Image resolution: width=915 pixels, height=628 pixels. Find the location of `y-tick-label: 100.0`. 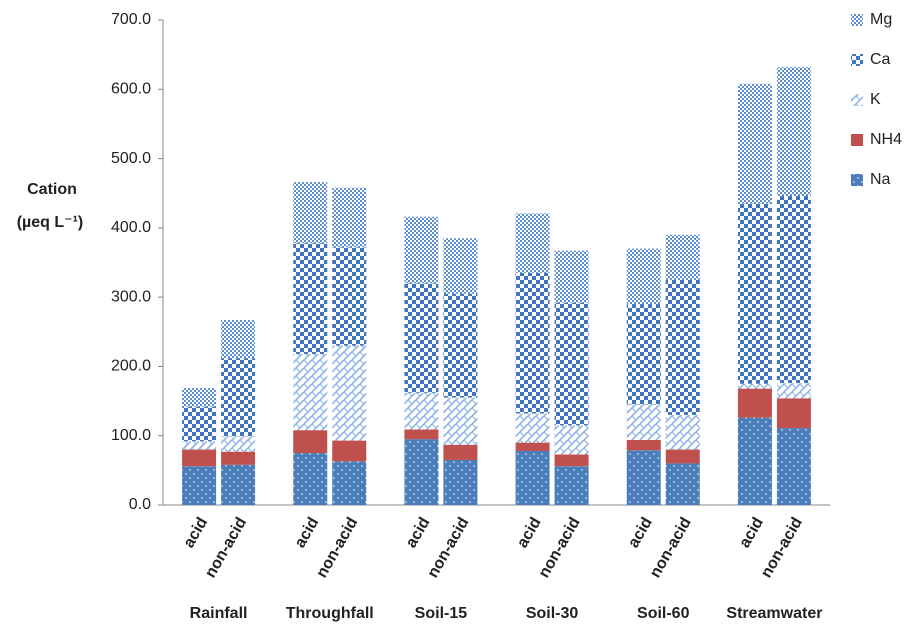

y-tick-label: 100.0 is located at coordinates (131, 435).